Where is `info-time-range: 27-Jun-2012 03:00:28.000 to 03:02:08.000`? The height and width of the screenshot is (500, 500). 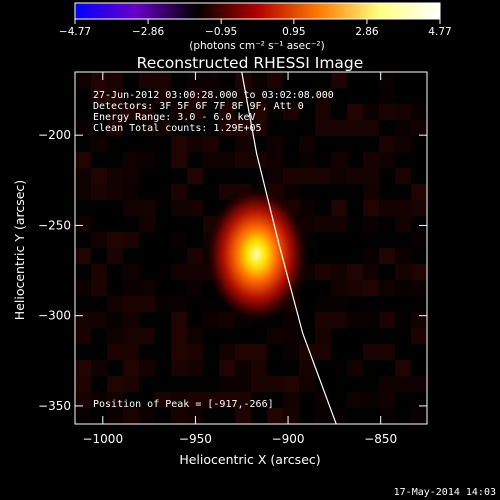 info-time-range: 27-Jun-2012 03:00:28.000 to 03:02:08.000 is located at coordinates (213, 95).